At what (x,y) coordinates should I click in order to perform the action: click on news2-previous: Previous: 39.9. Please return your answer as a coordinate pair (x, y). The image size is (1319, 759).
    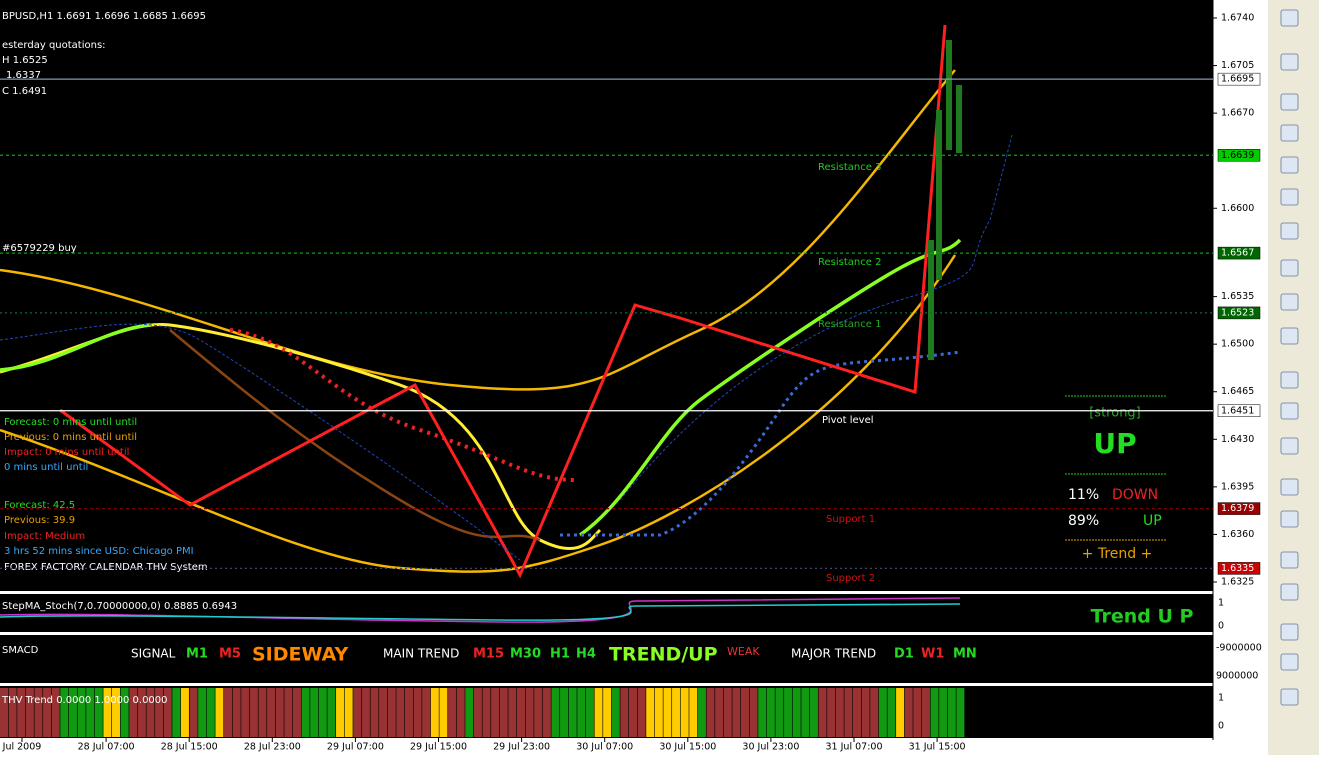
    Looking at the image, I should click on (39, 520).